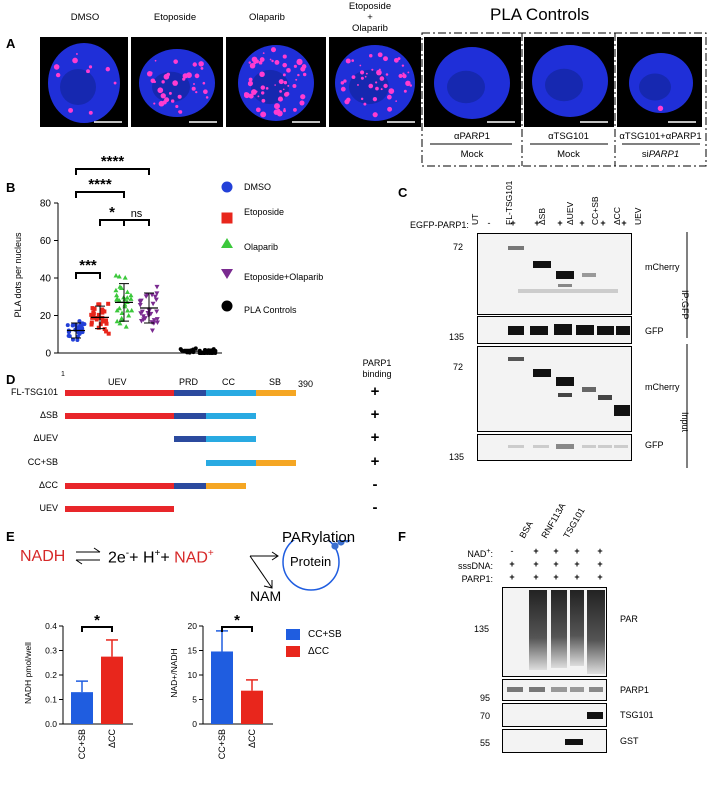 The image size is (709, 786). I want to click on side-label-ip: IP:GFP, so click(685, 305).